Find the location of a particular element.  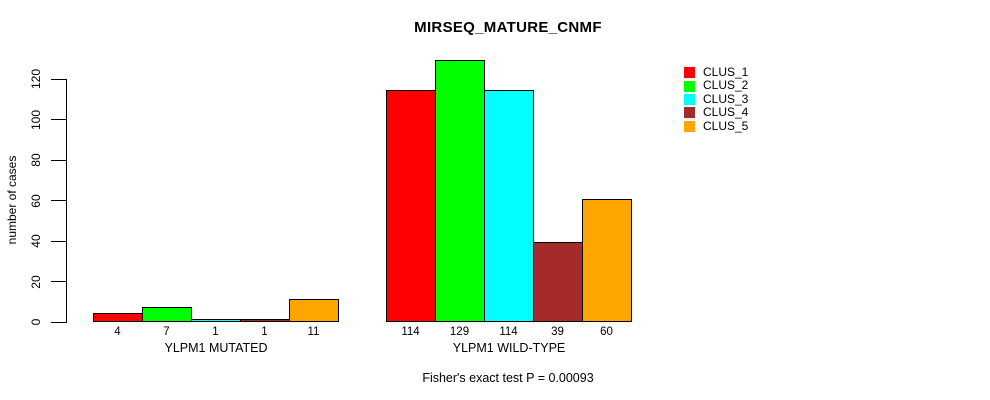

bar-value-label: 4 is located at coordinates (117, 332).